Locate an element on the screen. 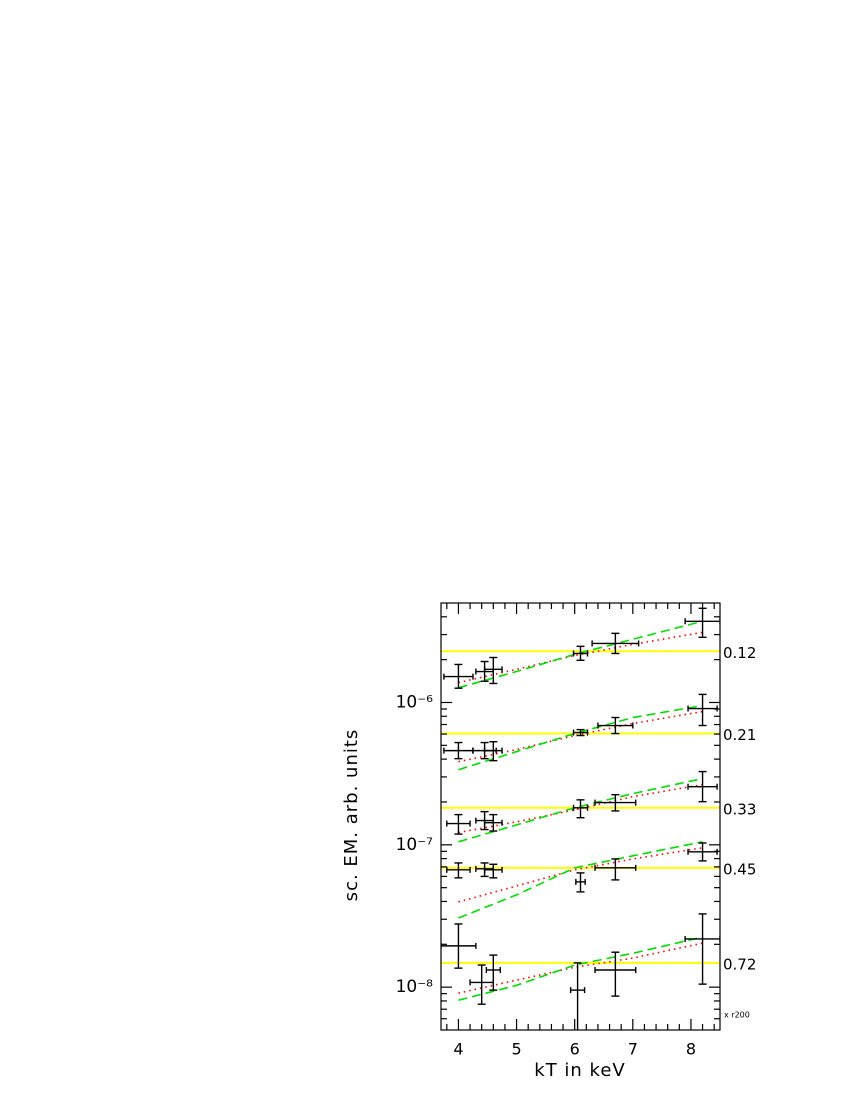  x-axis-label: kT in keV is located at coordinates (579, 1070).